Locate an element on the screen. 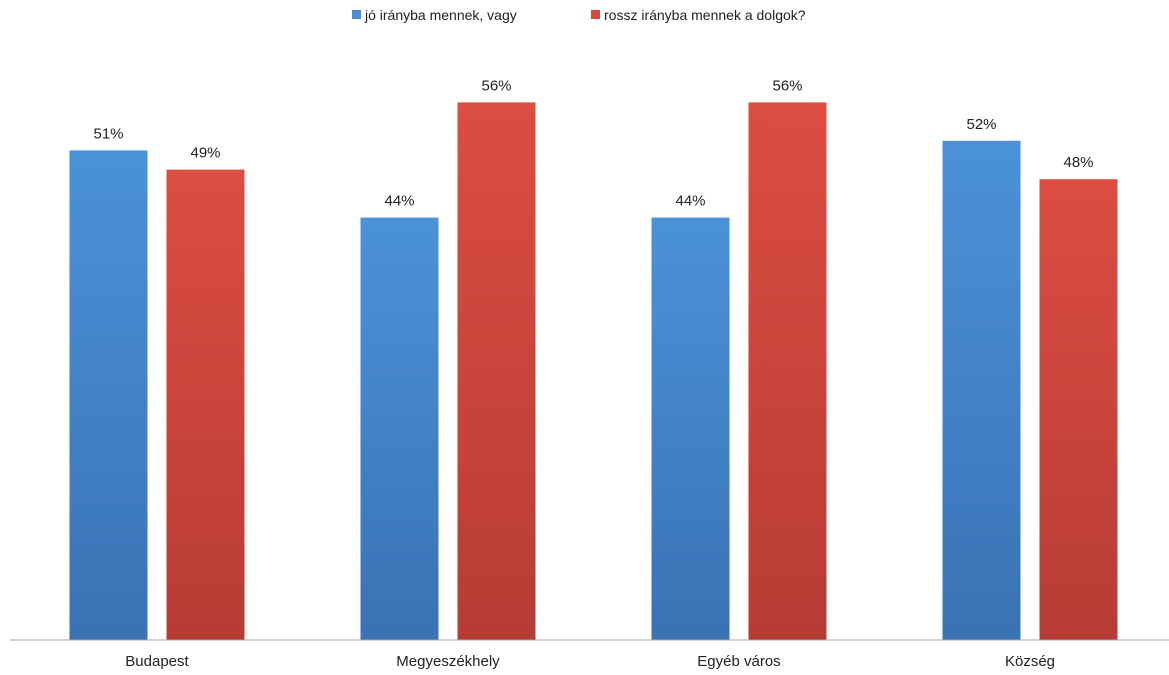 This screenshot has height=675, width=1169. legend-label-series-2: rossz irányba mennek a dolgok? is located at coordinates (705, 15).